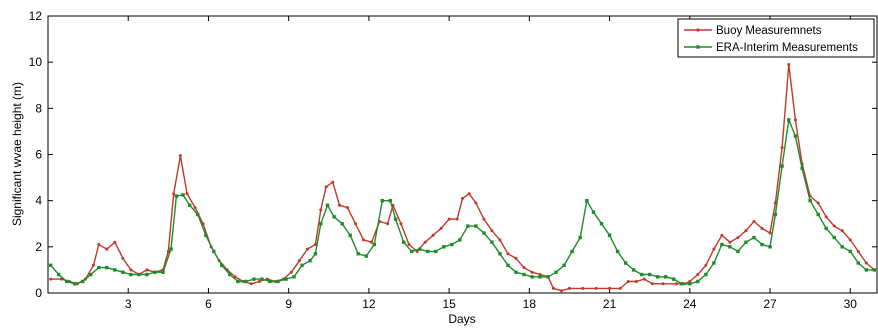 The image size is (878, 329). What do you see at coordinates (36, 16) in the screenshot?
I see `y-tick-label: 12` at bounding box center [36, 16].